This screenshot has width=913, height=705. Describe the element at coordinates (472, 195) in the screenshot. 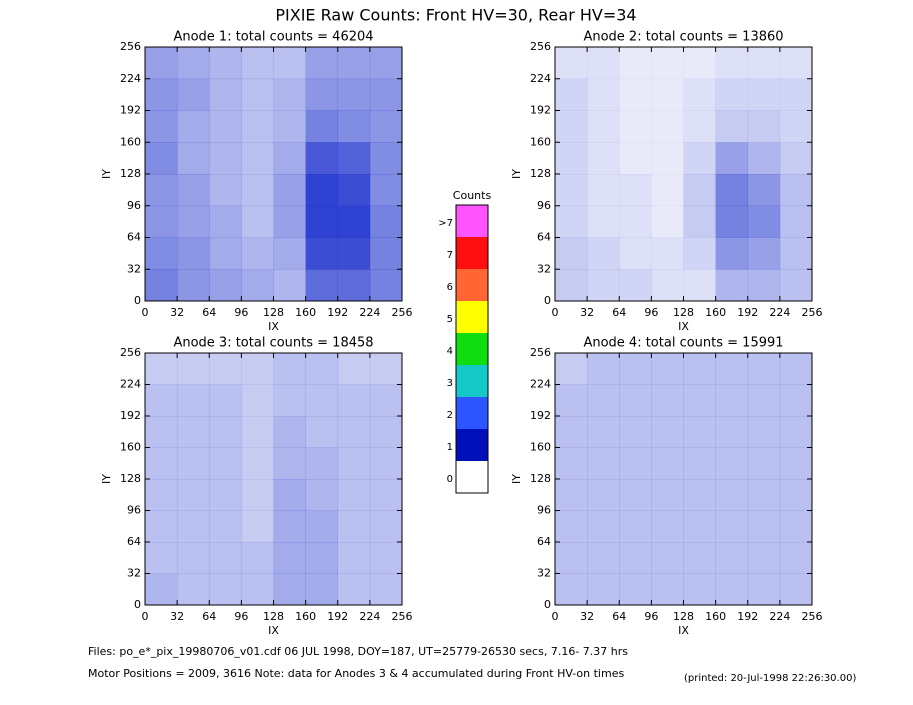

I see `colorbar-title: Counts` at that location.